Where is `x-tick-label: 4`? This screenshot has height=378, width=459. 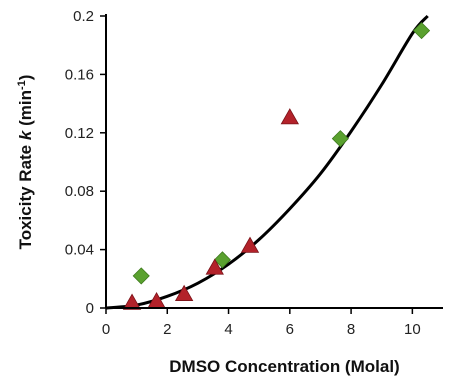
x-tick-label: 4 is located at coordinates (228, 329).